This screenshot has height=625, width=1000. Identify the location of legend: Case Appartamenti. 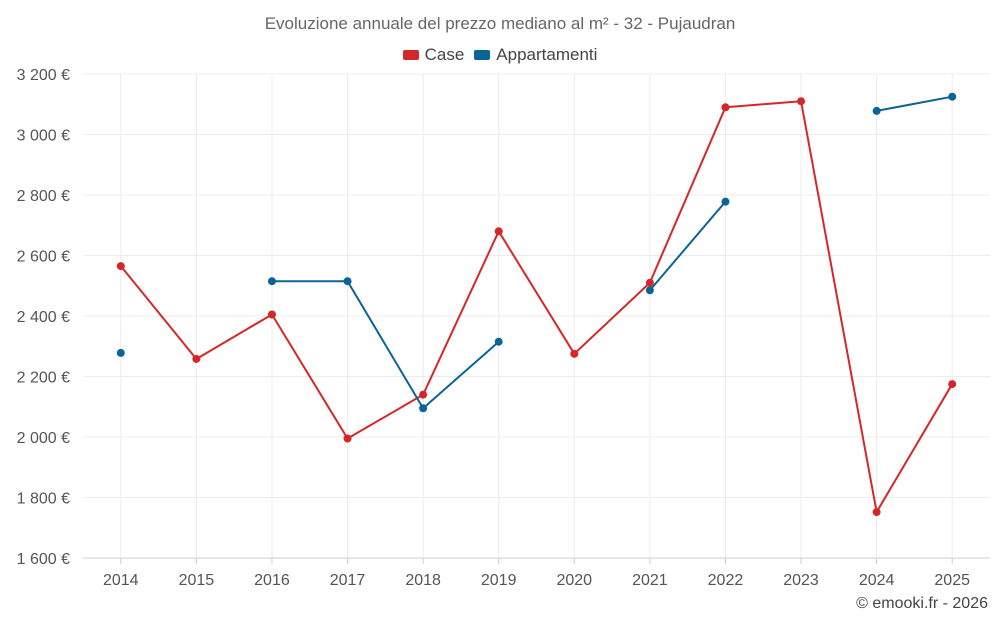
(500, 55).